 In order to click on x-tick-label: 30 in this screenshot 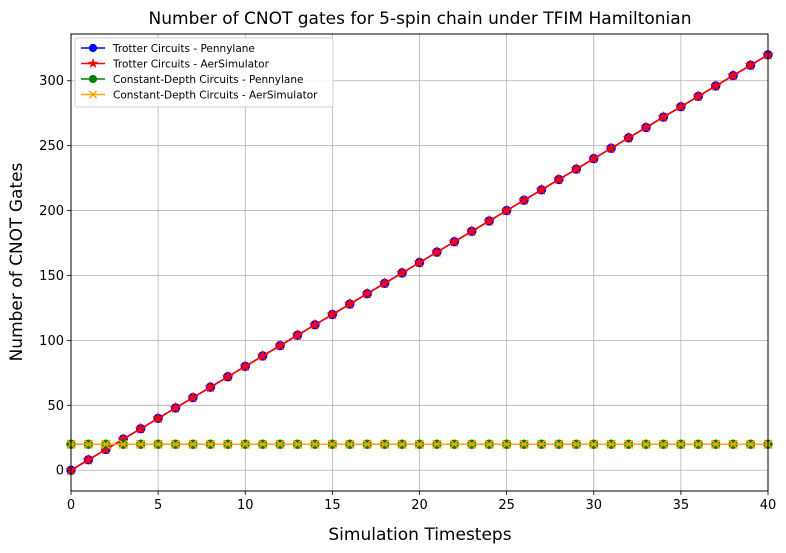, I will do `click(593, 505)`.